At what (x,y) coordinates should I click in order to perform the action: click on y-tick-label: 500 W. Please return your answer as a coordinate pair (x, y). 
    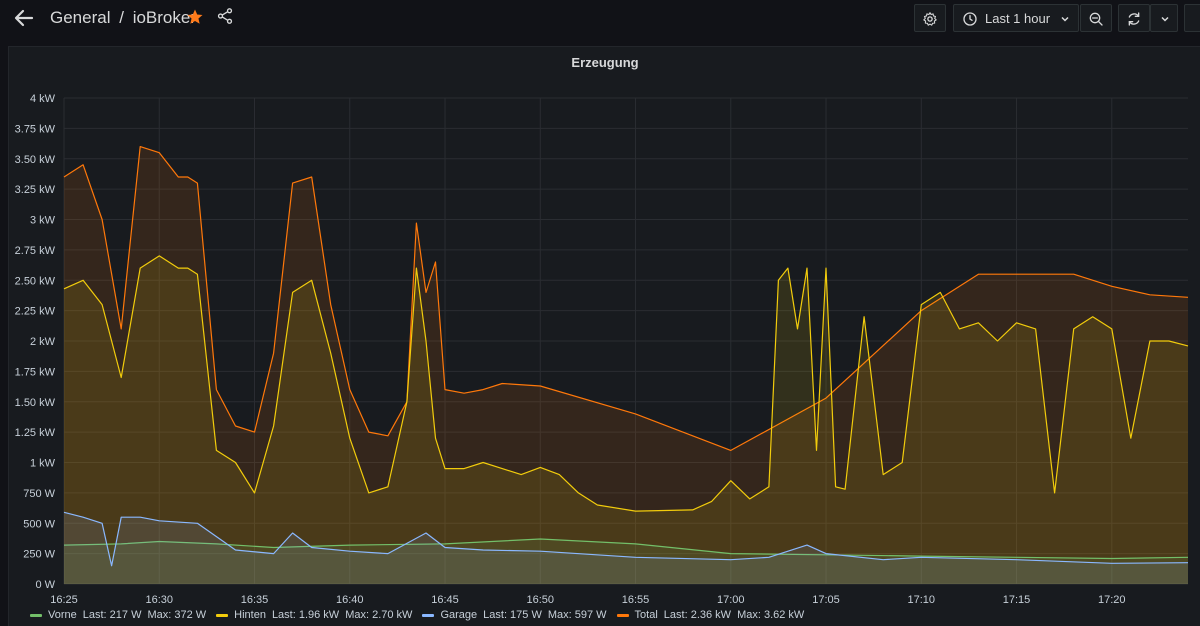
    Looking at the image, I should click on (39, 524).